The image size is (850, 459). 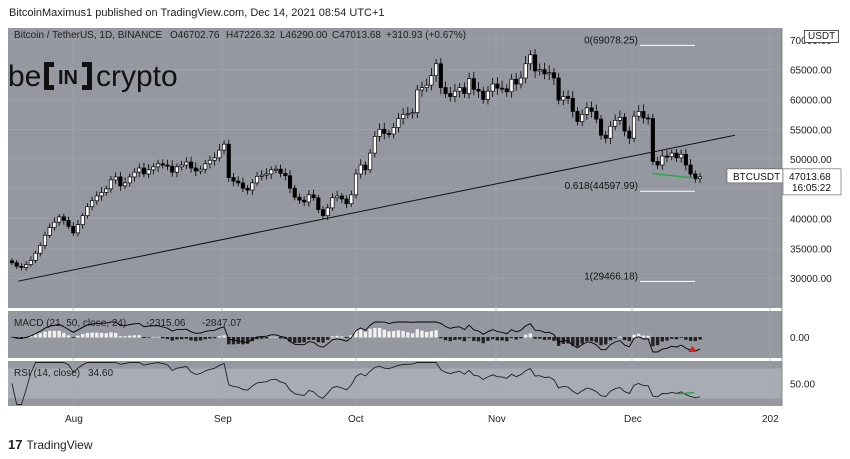 I want to click on macd-tick-label: 0.00, so click(x=800, y=338).